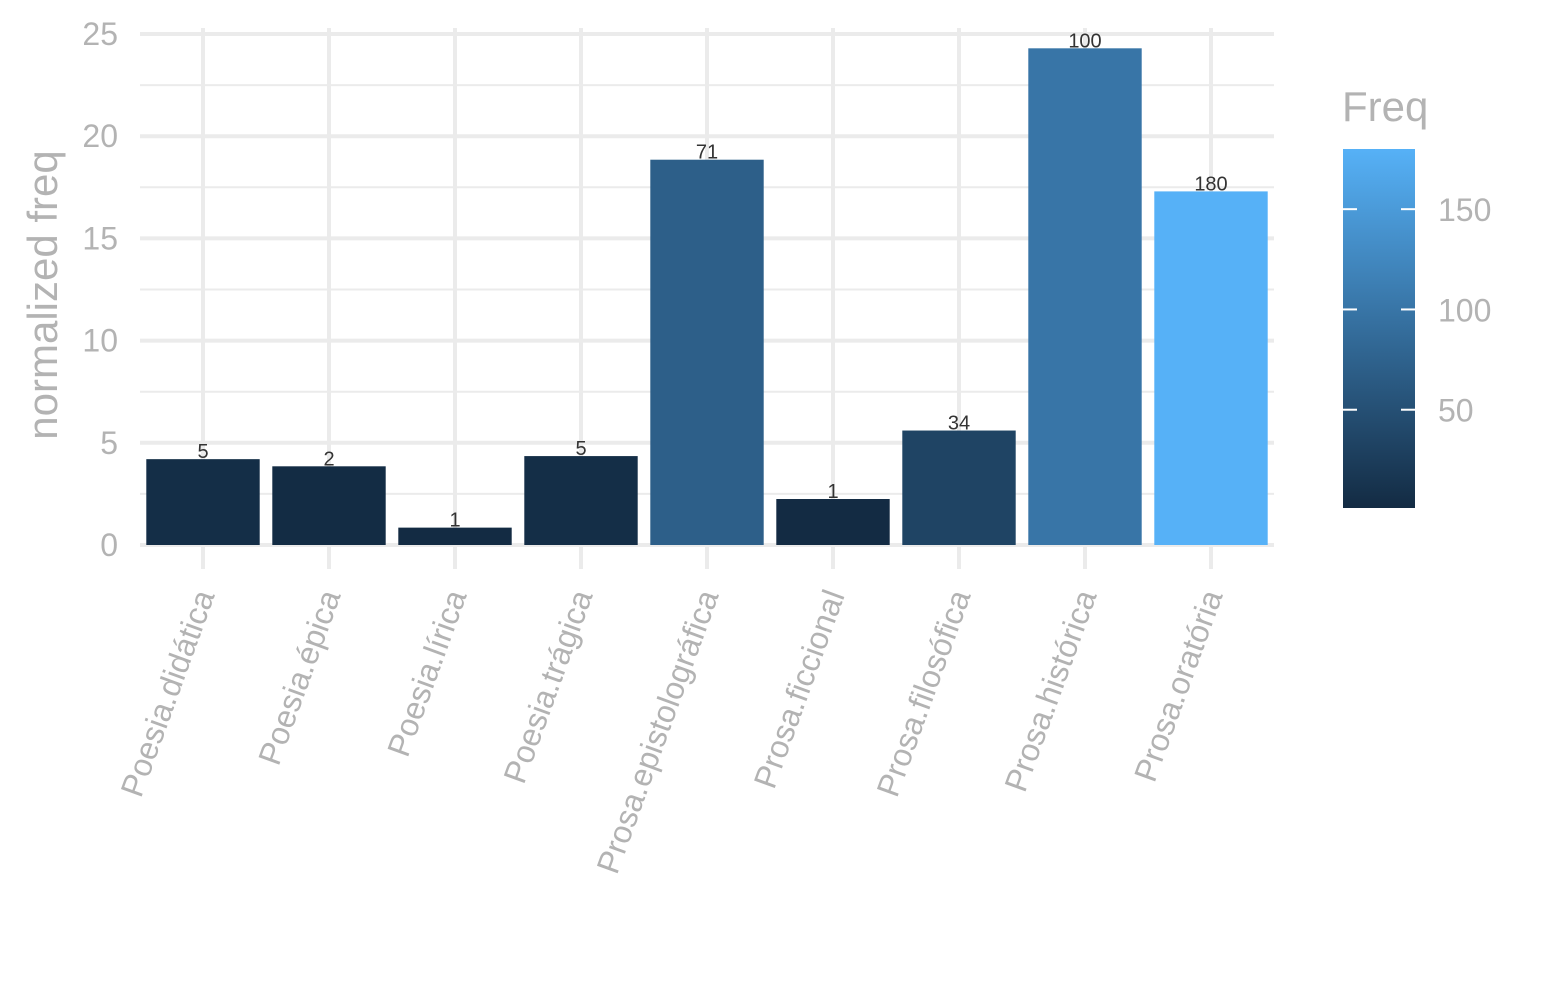 Image resolution: width=1545 pixels, height=1000 pixels. I want to click on y-axis-title: normalized freq, so click(42, 294).